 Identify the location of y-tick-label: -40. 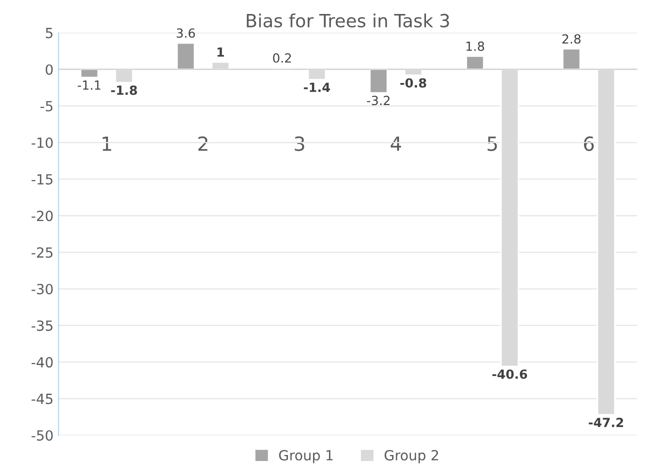
(42, 362).